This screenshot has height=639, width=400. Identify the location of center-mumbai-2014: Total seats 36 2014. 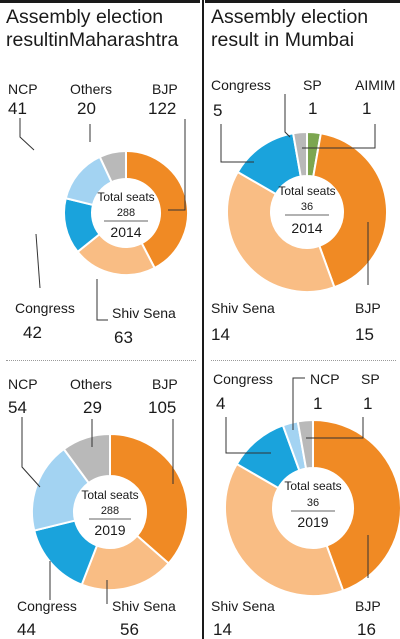
(306, 210).